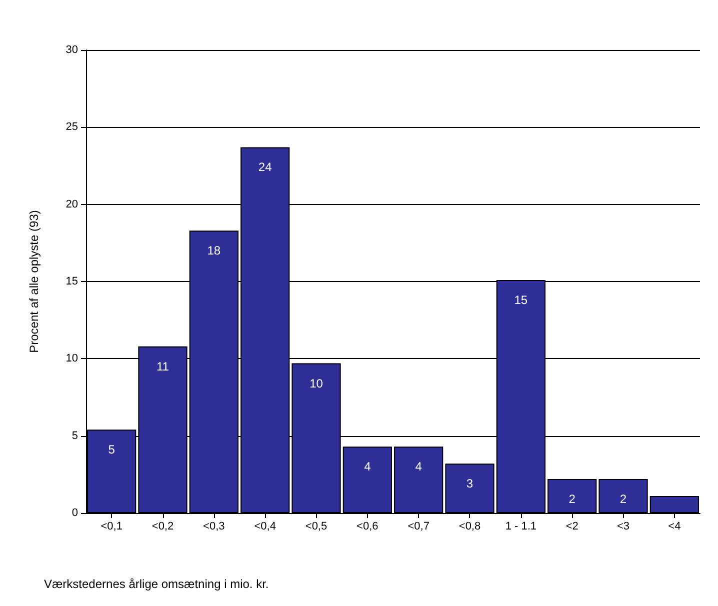 This screenshot has height=606, width=718. Describe the element at coordinates (112, 449) in the screenshot. I see `data-label: 5` at that location.